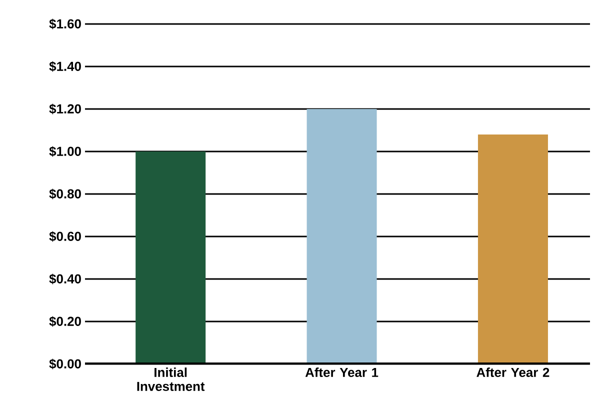 The width and height of the screenshot is (594, 419). Describe the element at coordinates (65, 321) in the screenshot. I see `y-tick-label: $0.20` at that location.